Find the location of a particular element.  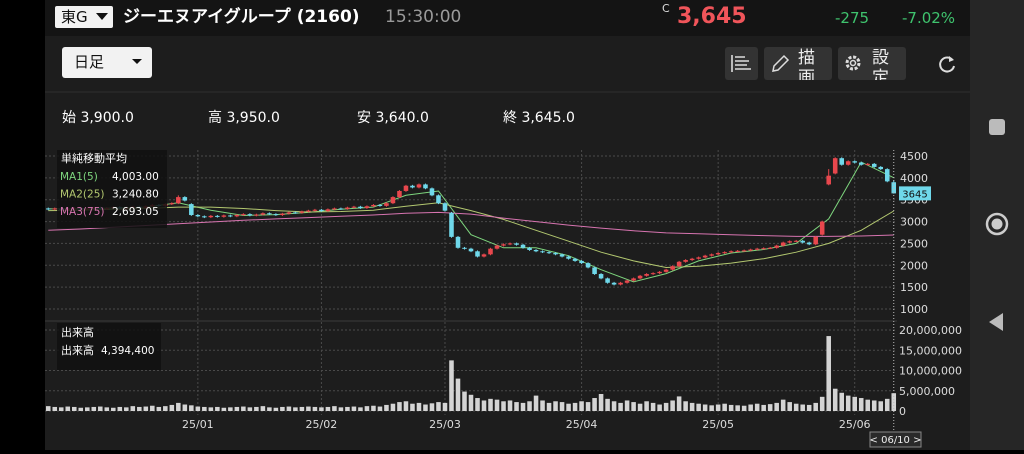

nav-icons is located at coordinates (997, 225).